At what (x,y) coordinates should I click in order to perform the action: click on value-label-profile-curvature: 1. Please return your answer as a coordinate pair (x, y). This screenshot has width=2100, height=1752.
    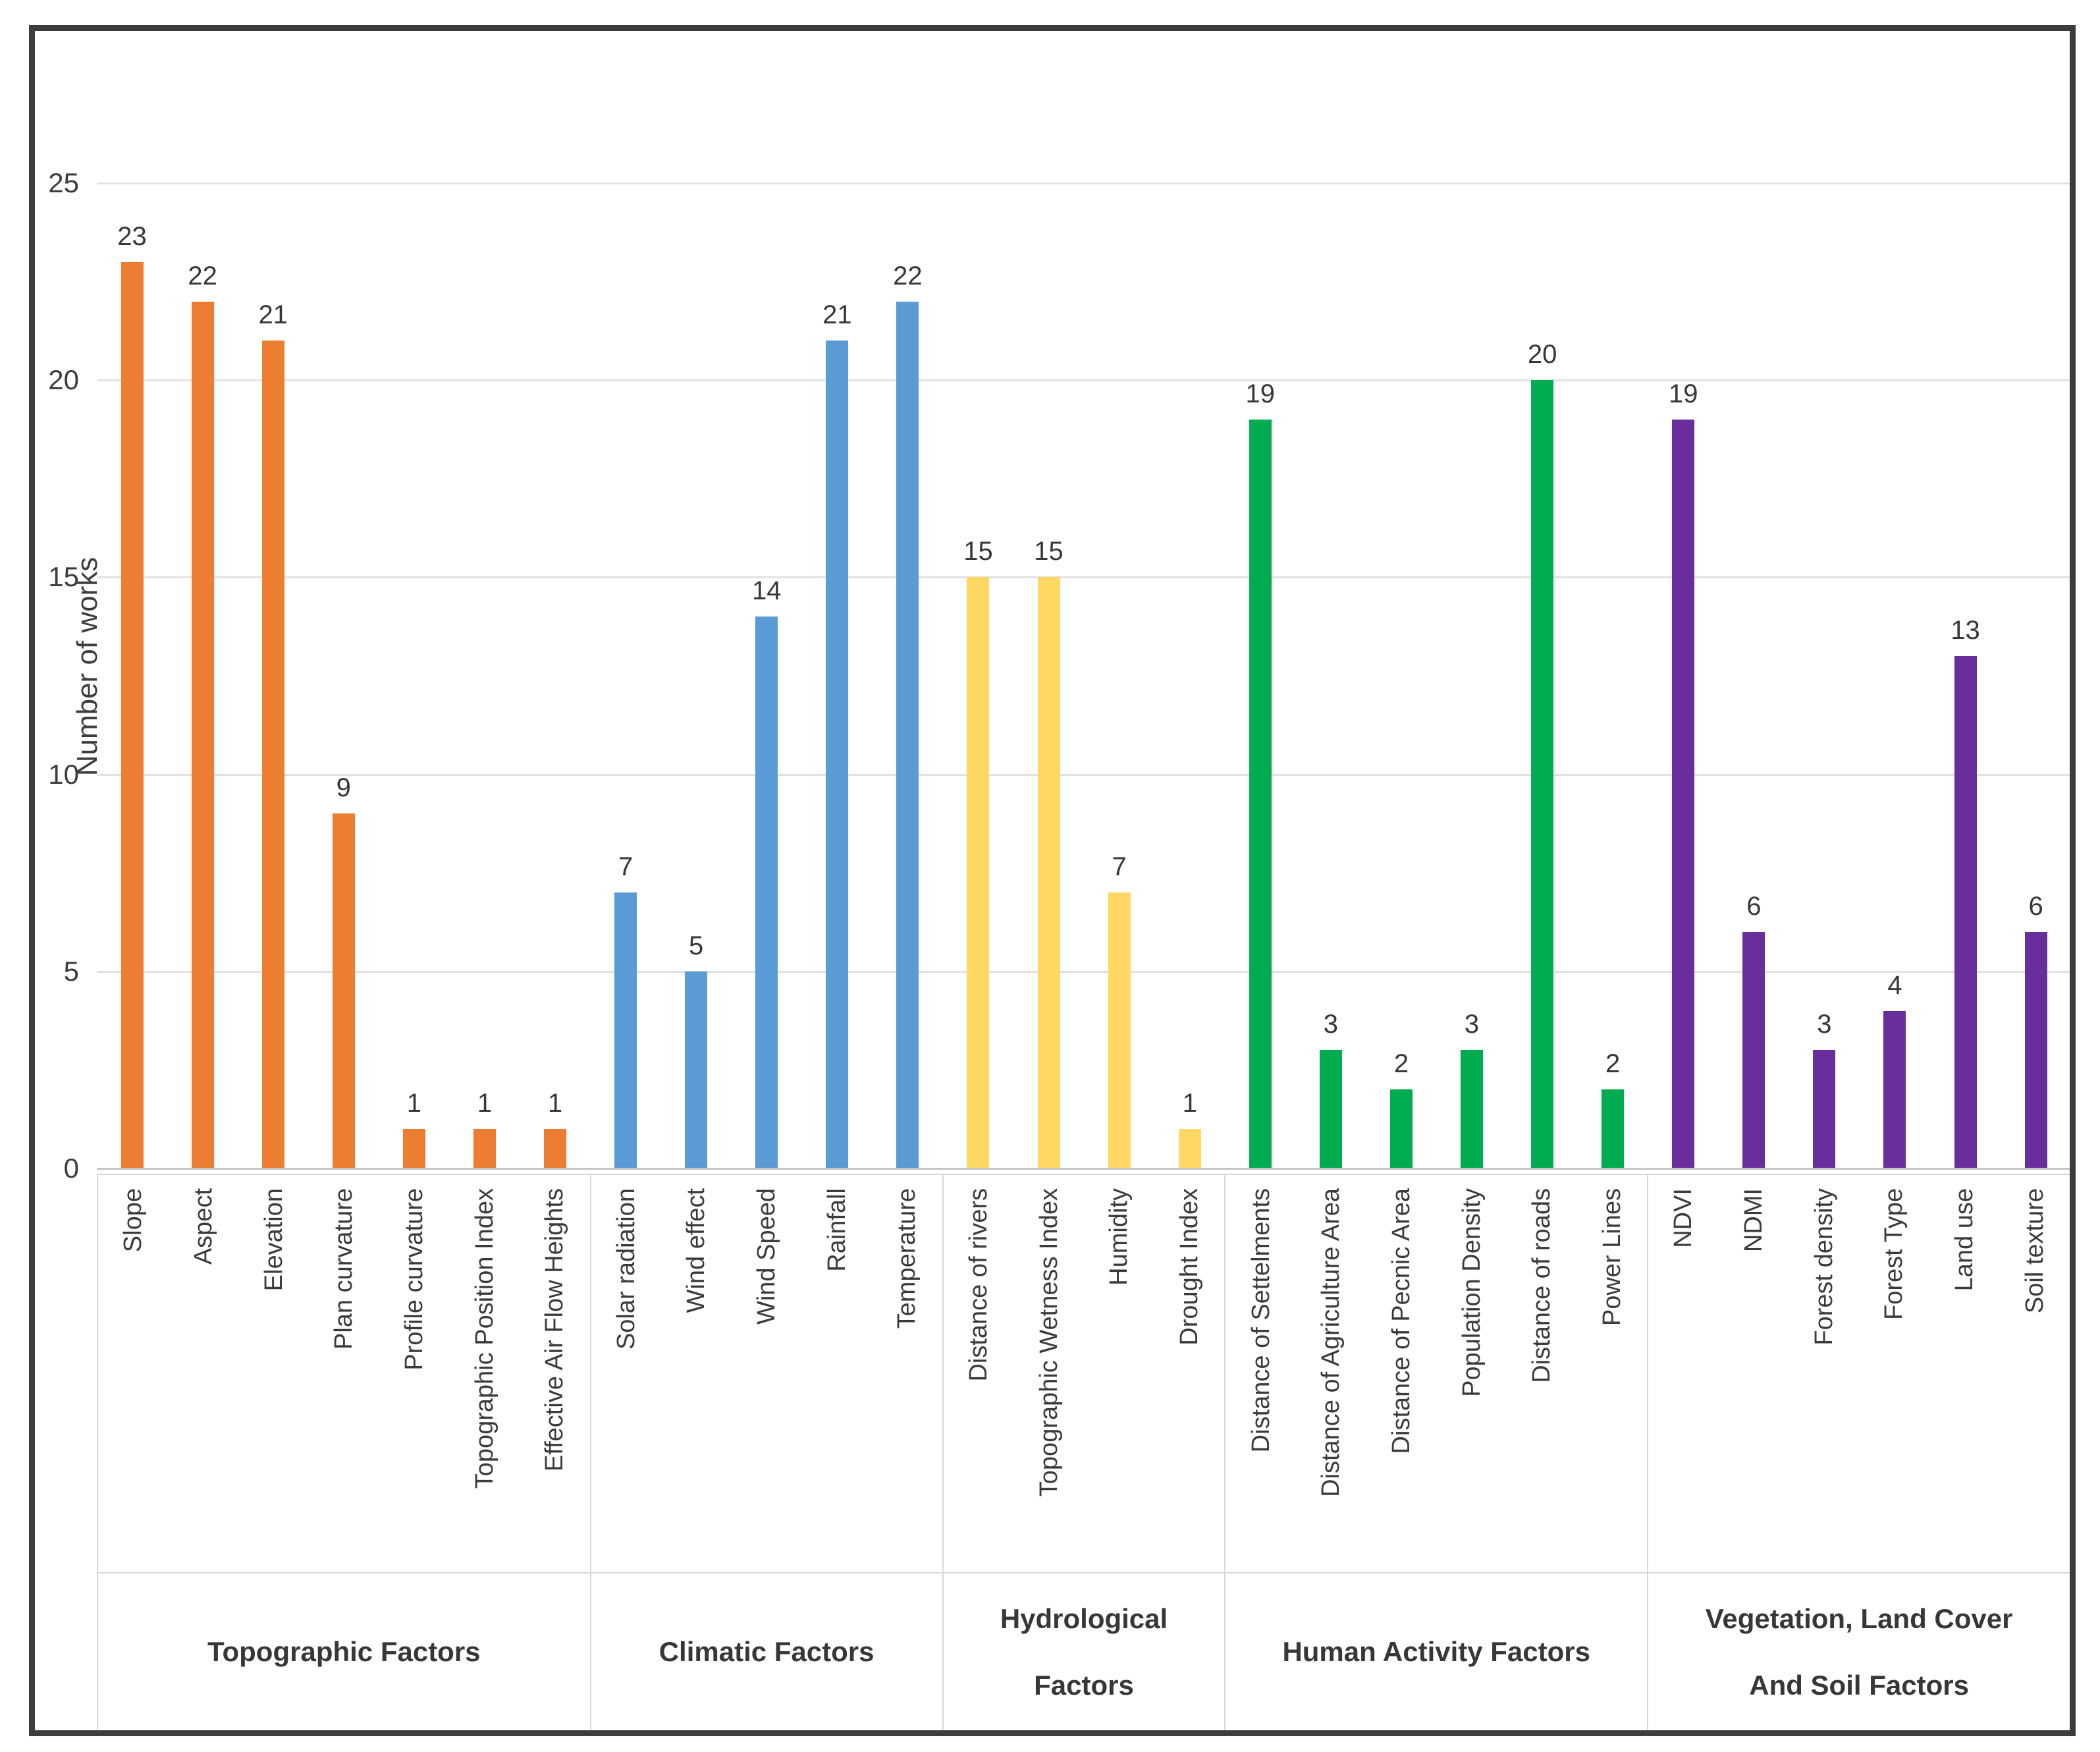
    Looking at the image, I should click on (413, 1103).